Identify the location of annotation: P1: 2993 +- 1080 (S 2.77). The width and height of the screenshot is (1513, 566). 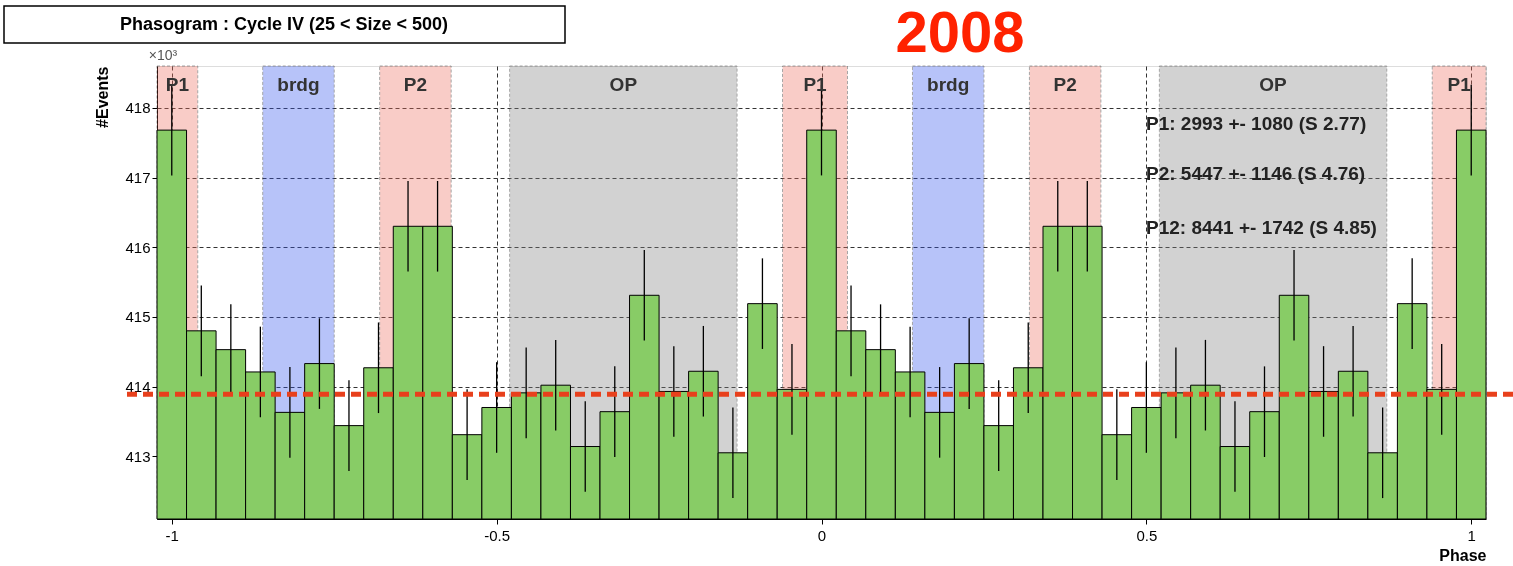
(1256, 123).